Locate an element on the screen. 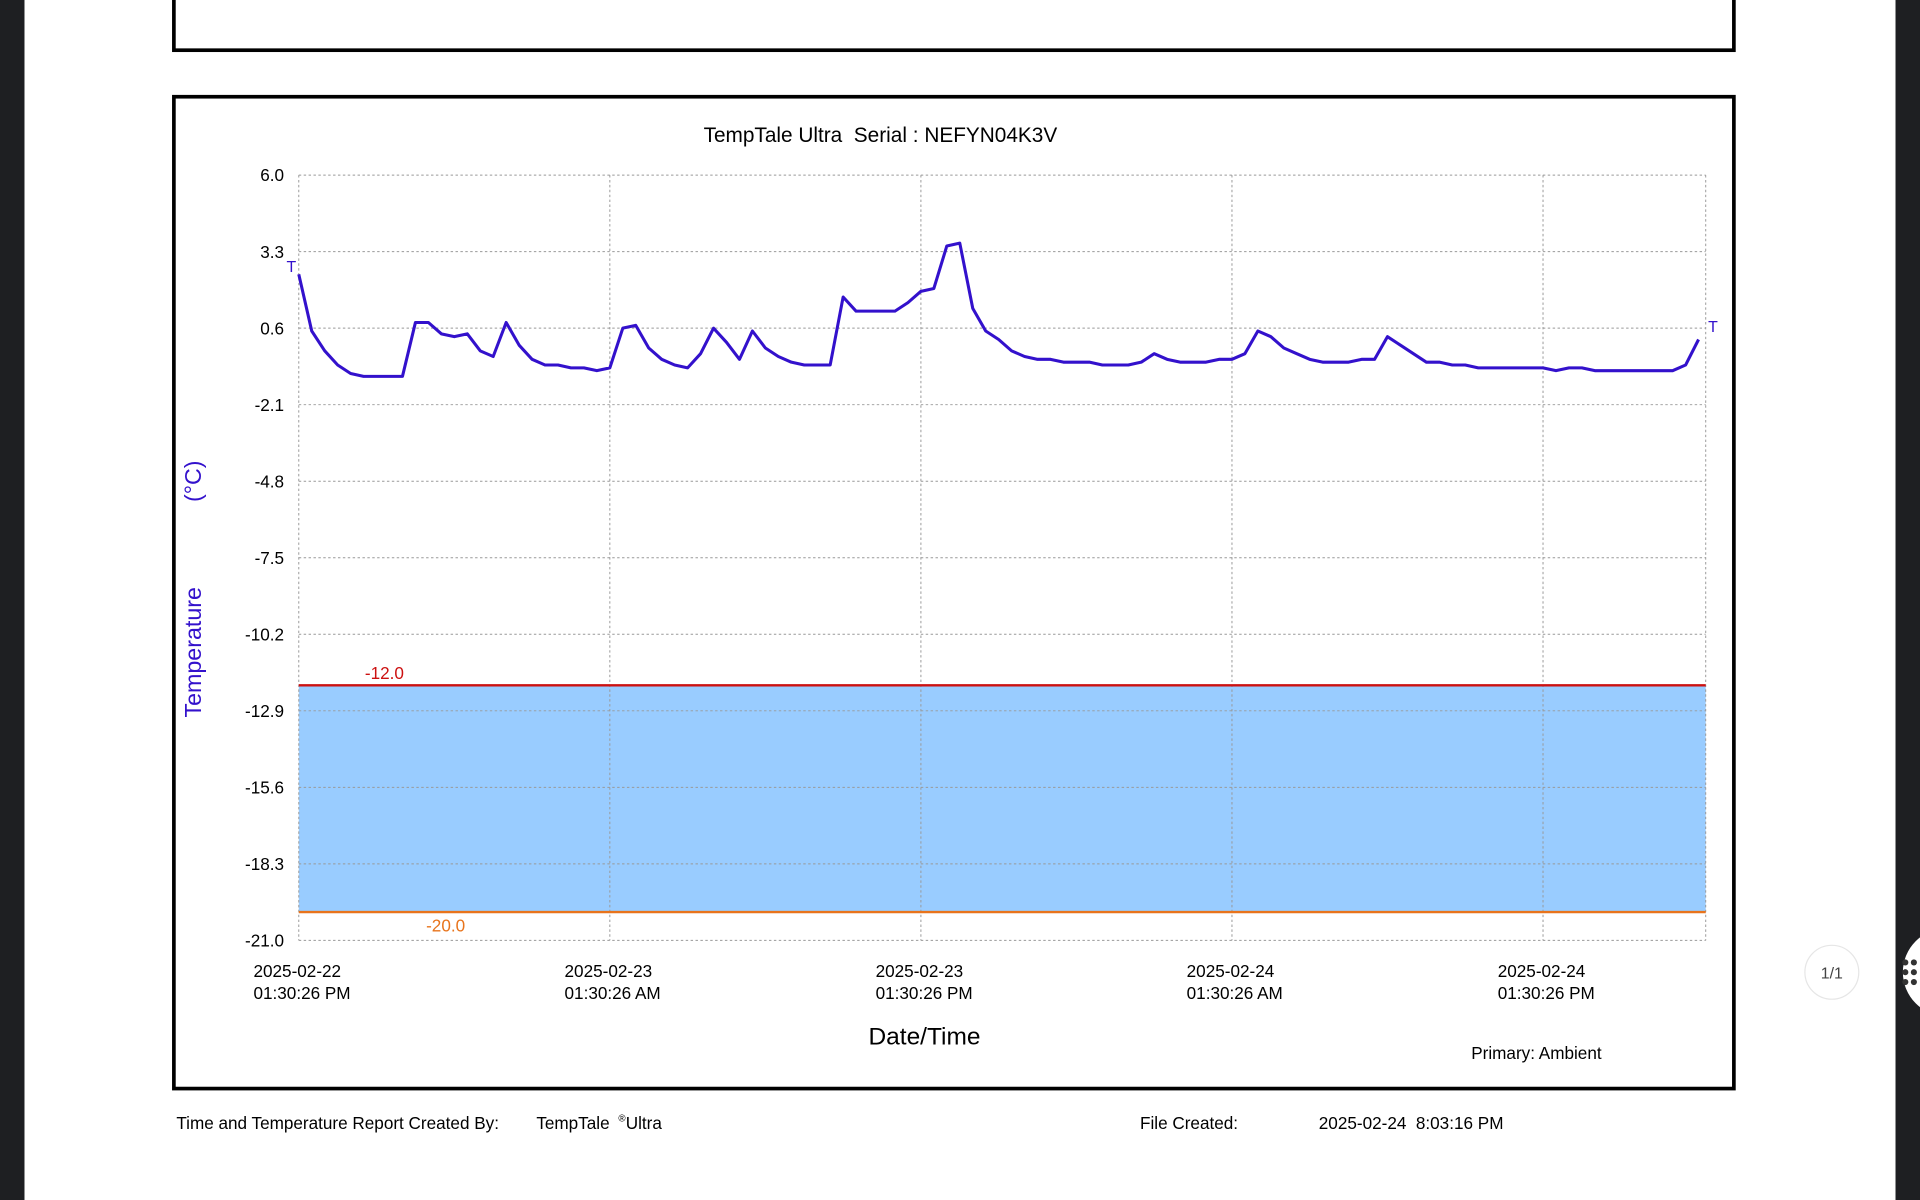 This screenshot has width=1920, height=1200. limit-band is located at coordinates (1002, 799).